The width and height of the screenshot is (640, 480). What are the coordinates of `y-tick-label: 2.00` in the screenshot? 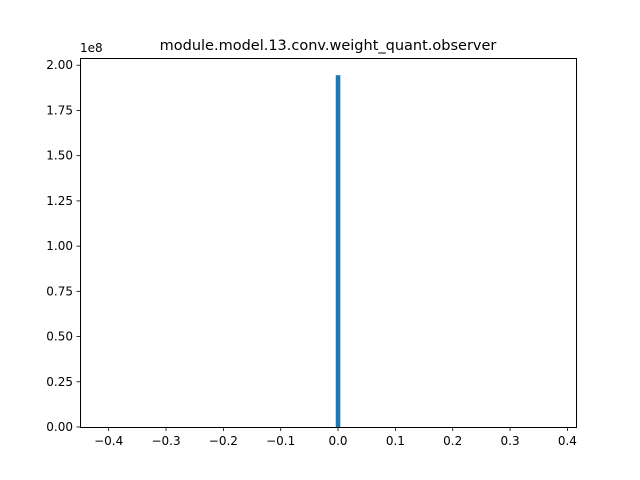 It's located at (59, 65).